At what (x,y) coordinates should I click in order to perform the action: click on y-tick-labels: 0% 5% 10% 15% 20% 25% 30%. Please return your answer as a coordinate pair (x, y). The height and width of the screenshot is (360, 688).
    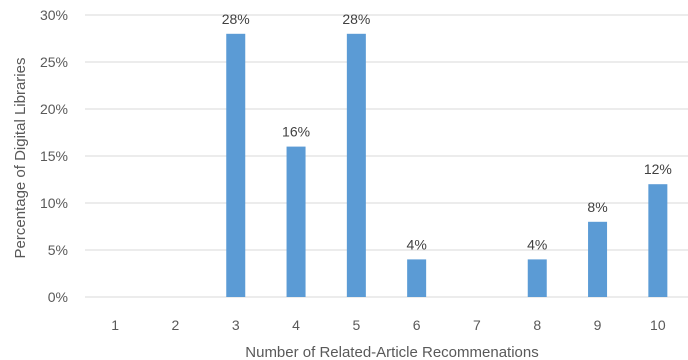
    Looking at the image, I should click on (54, 156).